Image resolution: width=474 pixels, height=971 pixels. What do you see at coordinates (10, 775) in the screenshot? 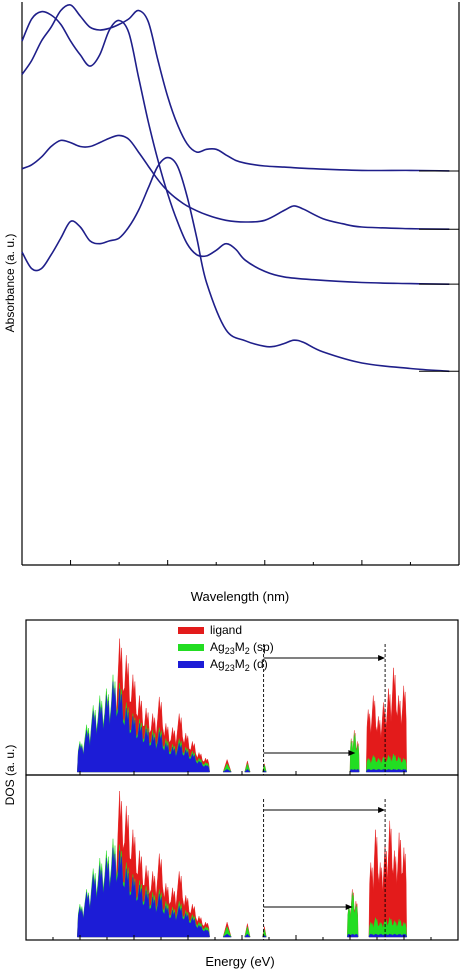
I see `dos-ylabel: DOS (a. u.)` at bounding box center [10, 775].